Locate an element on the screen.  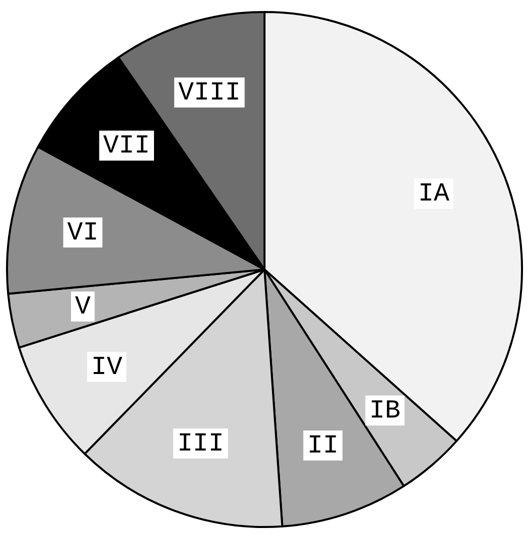
slice-label: V is located at coordinates (83, 306).